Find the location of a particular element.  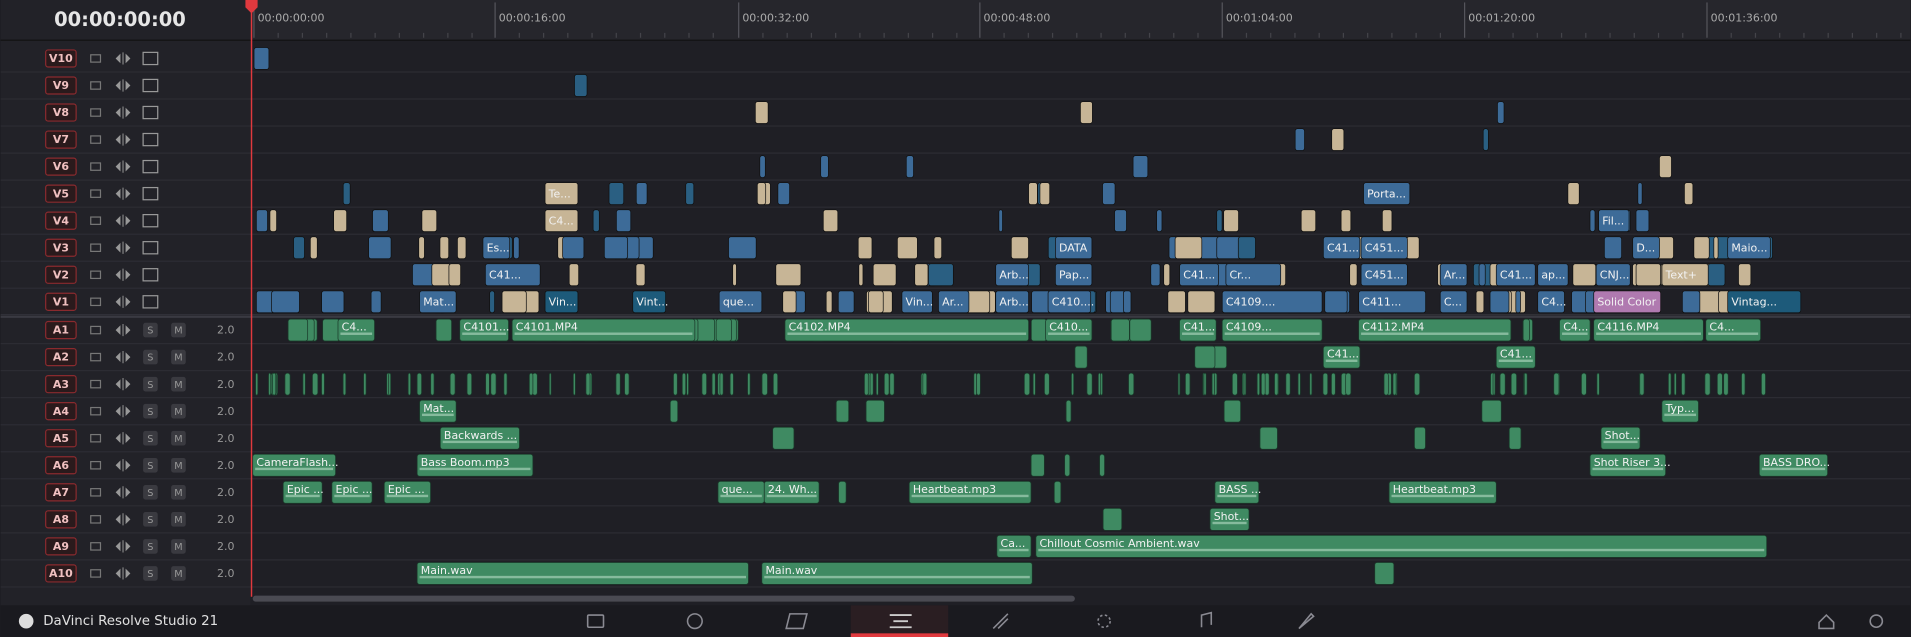

playhead-handle is located at coordinates (251, 7).